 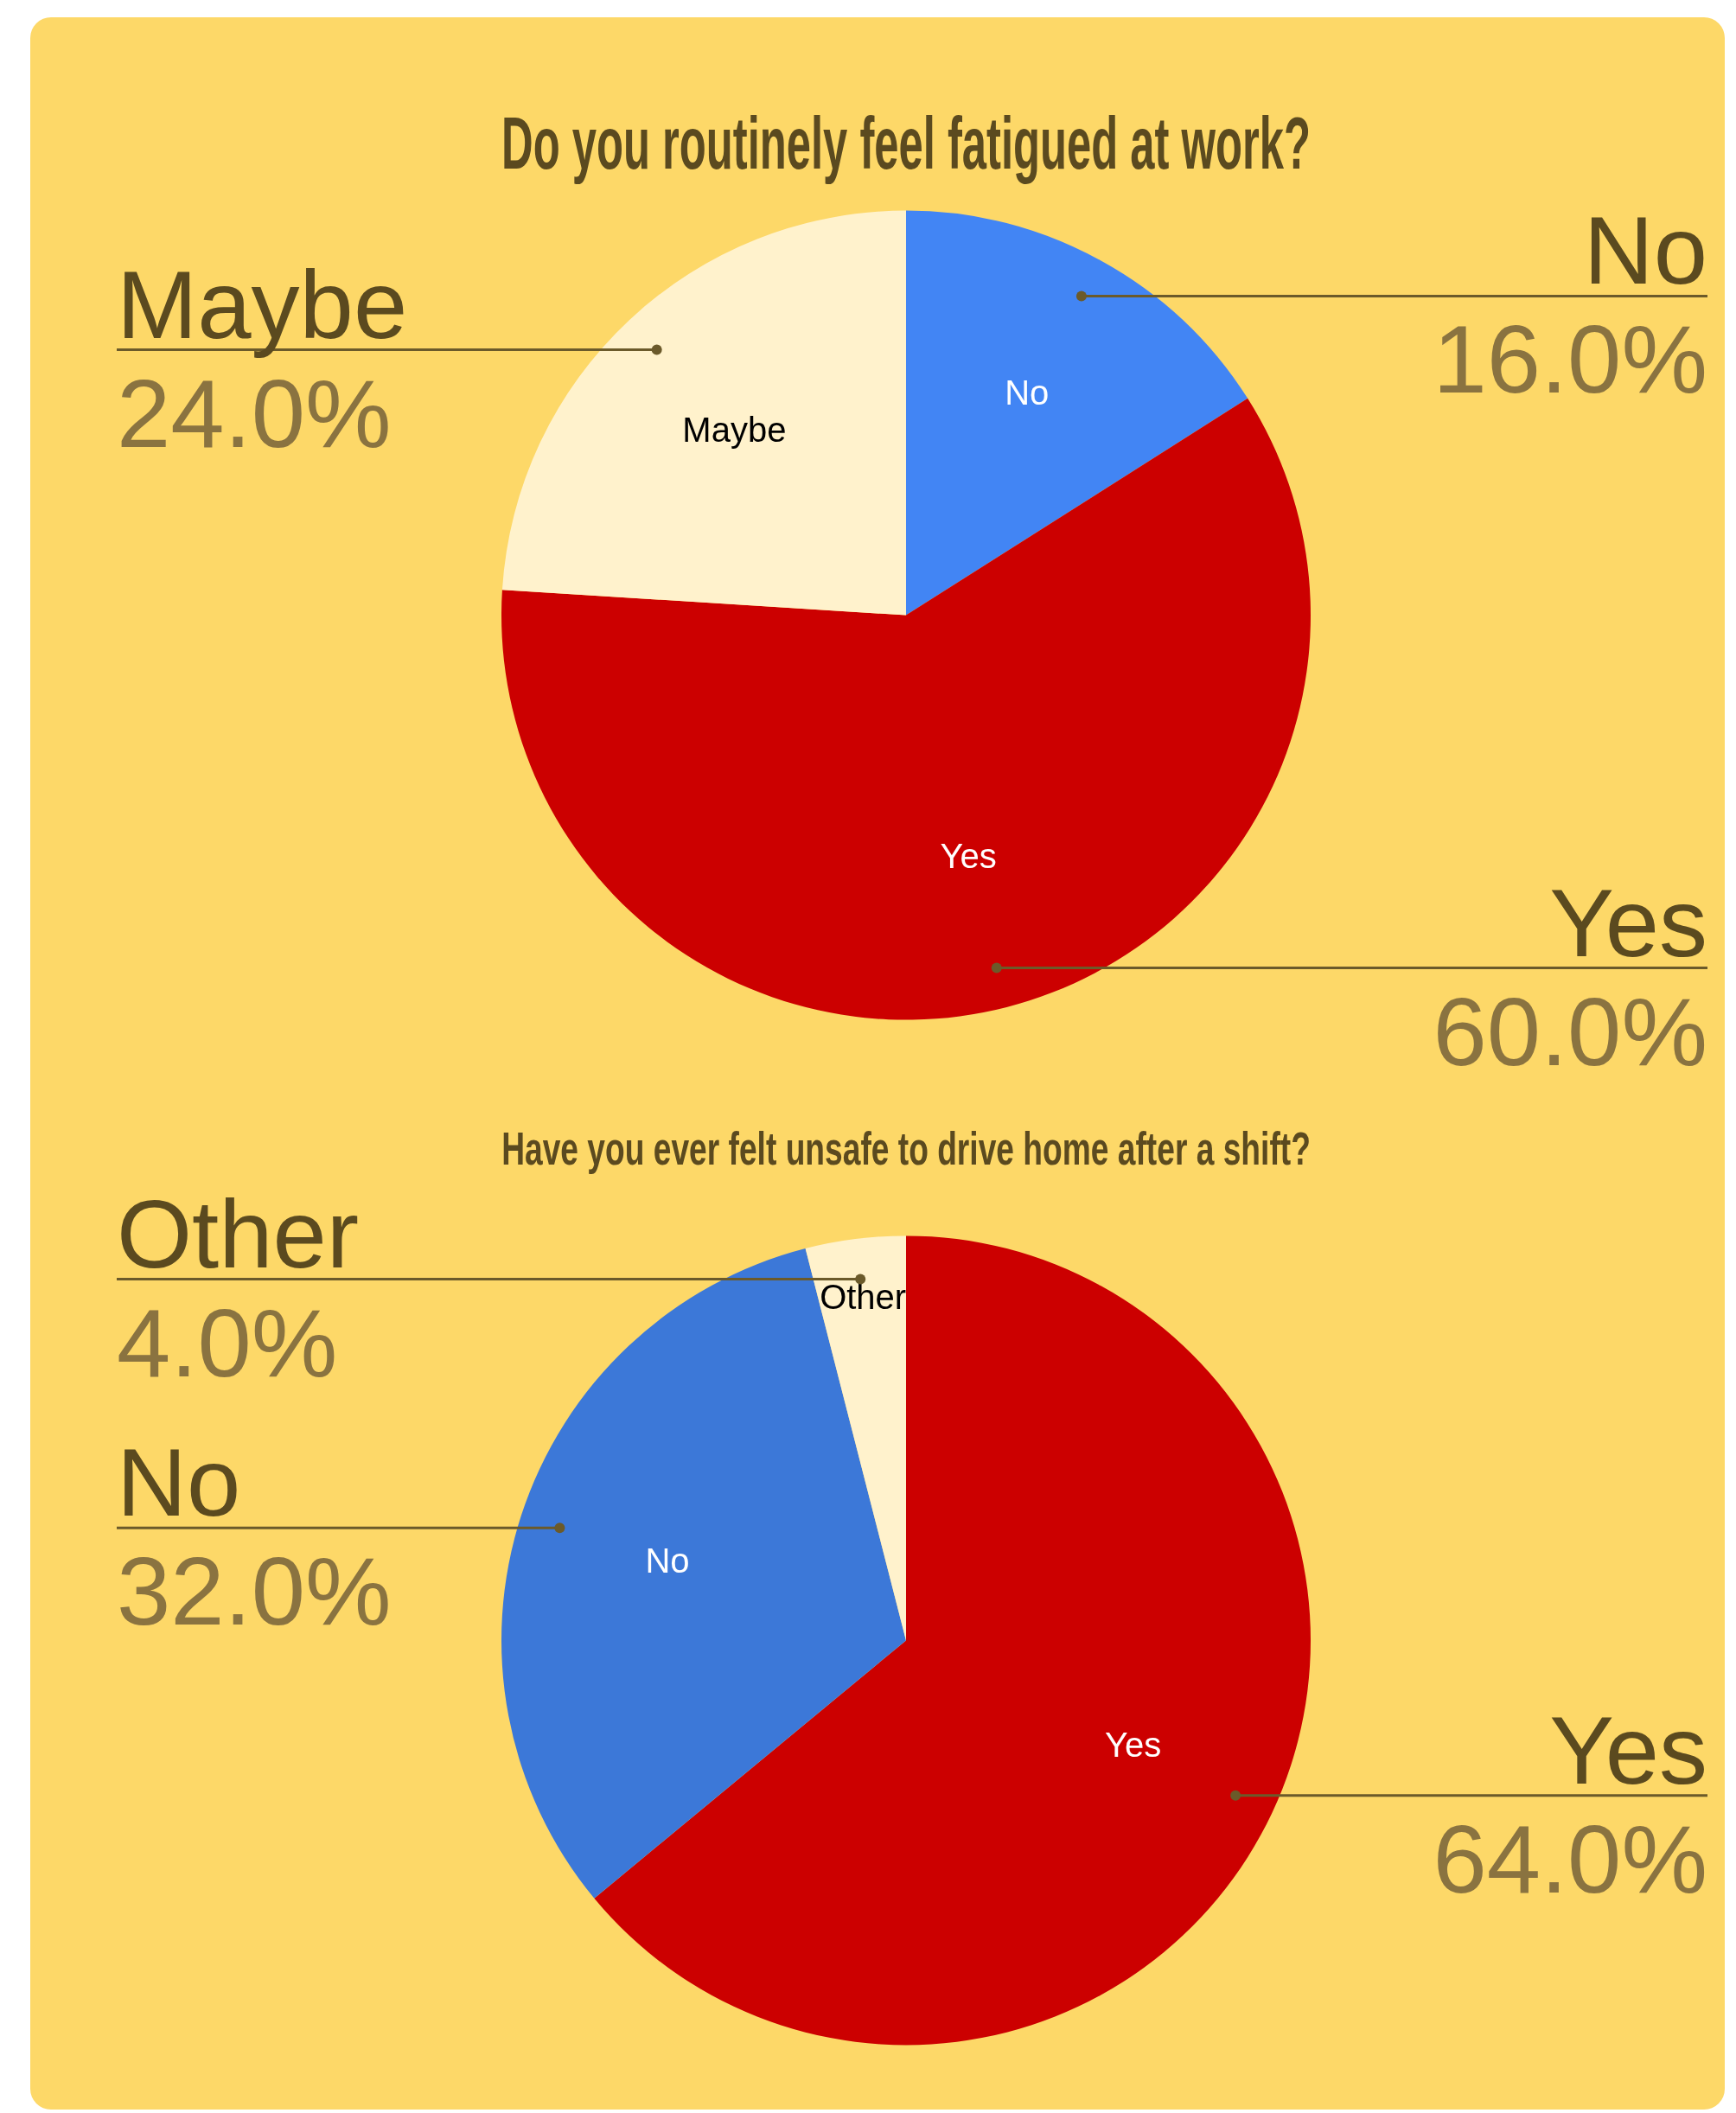 I want to click on data-label: 4.0%, so click(x=227, y=1342).